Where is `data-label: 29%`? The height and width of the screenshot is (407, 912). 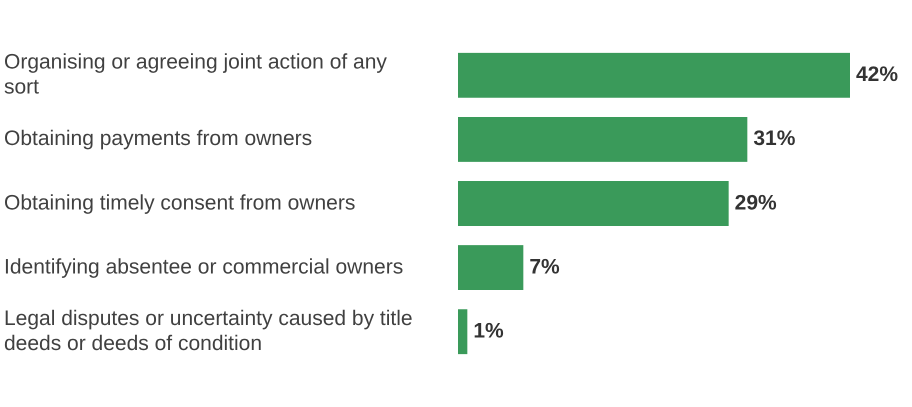
data-label: 29% is located at coordinates (756, 202).